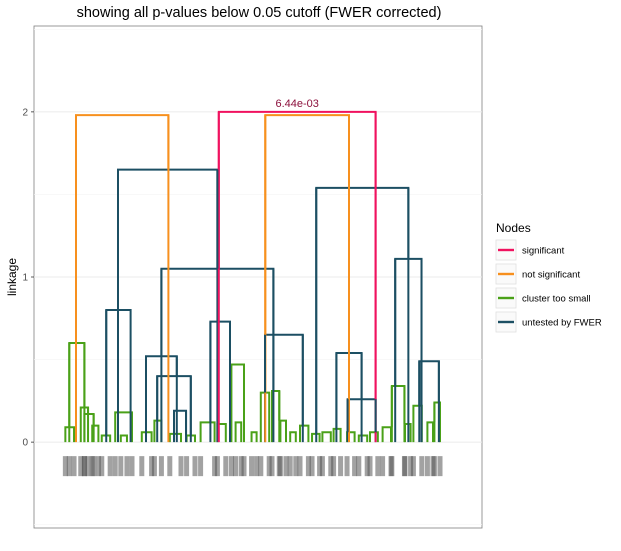 This screenshot has width=621, height=551. Describe the element at coordinates (25, 278) in the screenshot. I see `y-tick-label: 1` at that location.